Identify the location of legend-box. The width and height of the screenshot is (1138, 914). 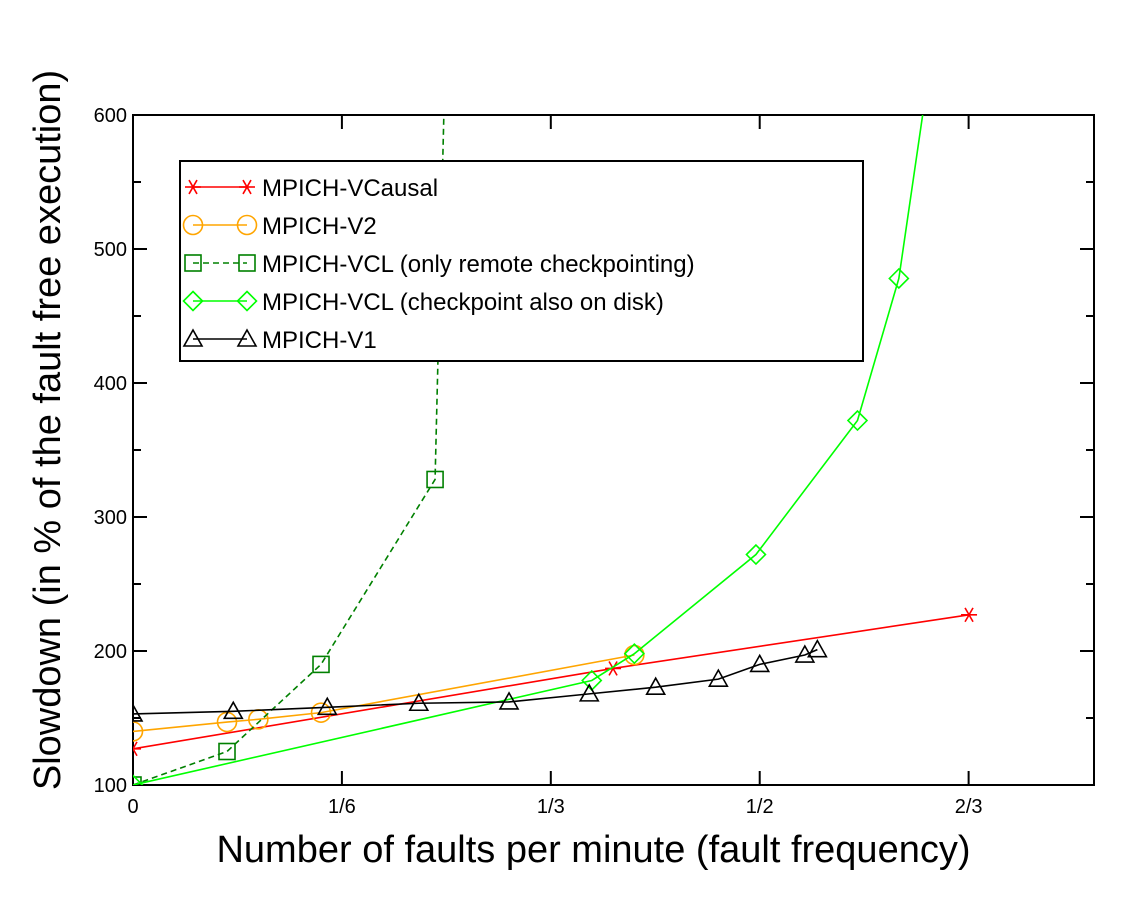
(521, 261).